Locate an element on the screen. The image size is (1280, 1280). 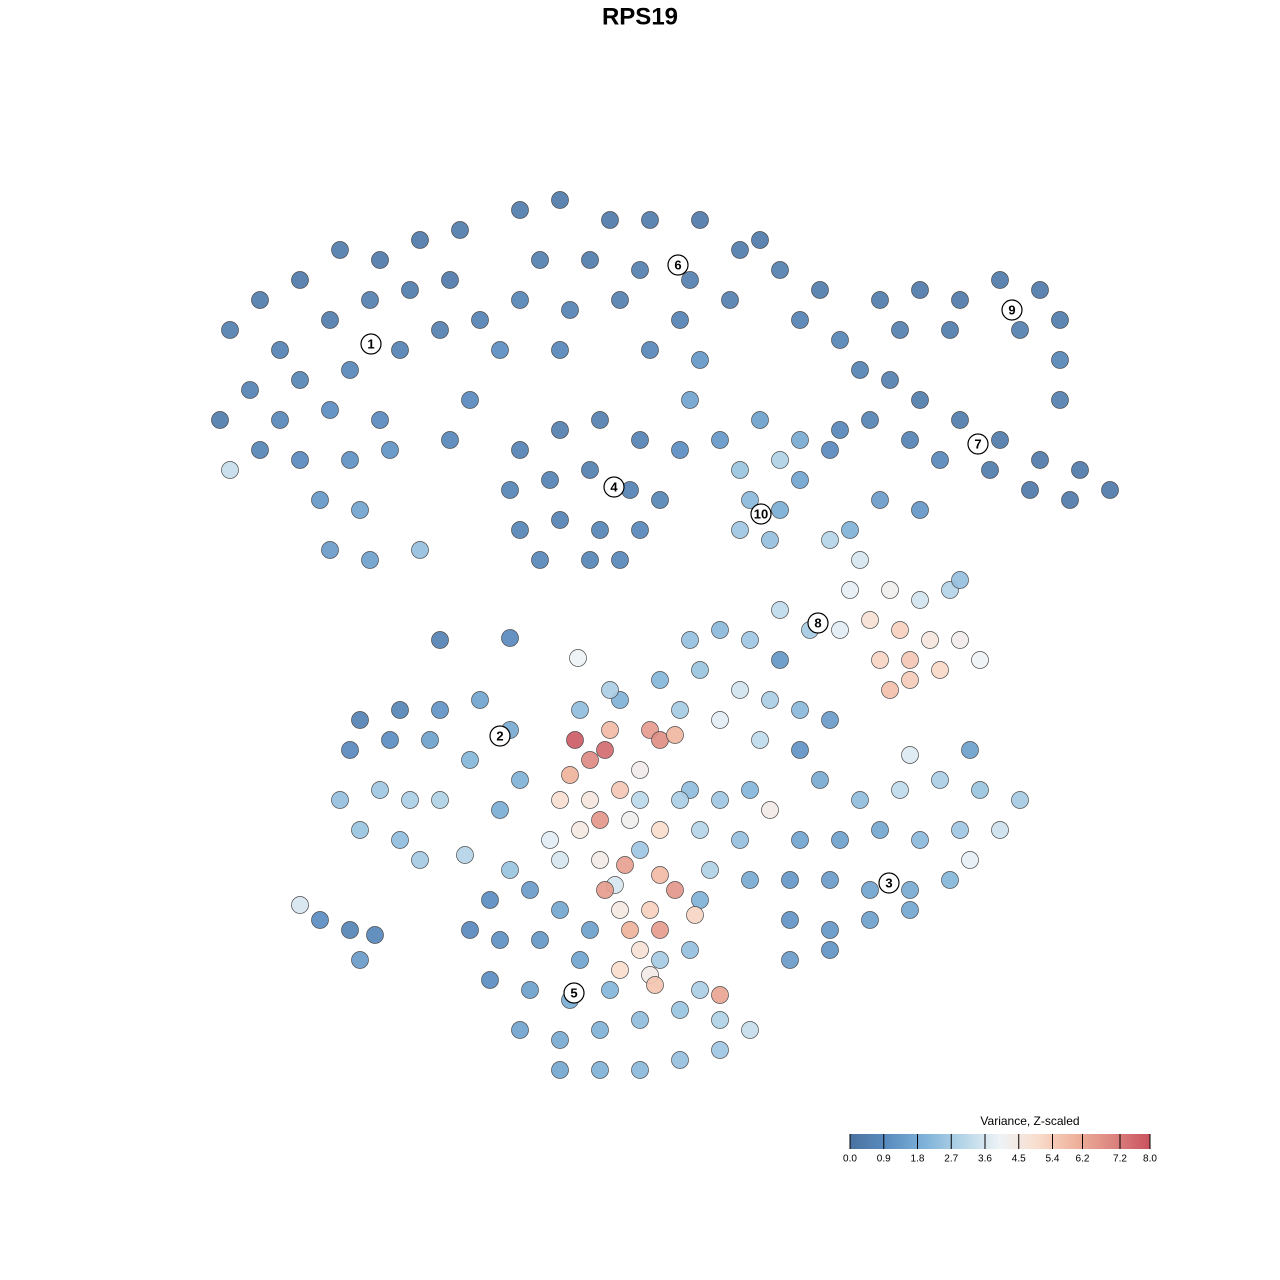
colorbar-title: Variance, Z-scaled is located at coordinates (1029, 1121).